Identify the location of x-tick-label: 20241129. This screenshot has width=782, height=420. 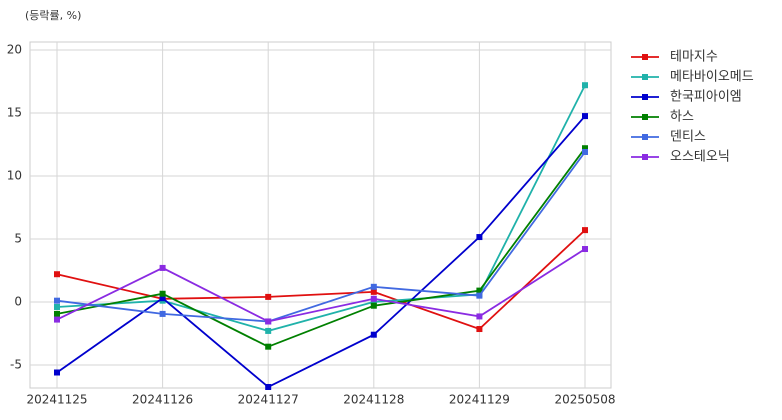
(479, 400).